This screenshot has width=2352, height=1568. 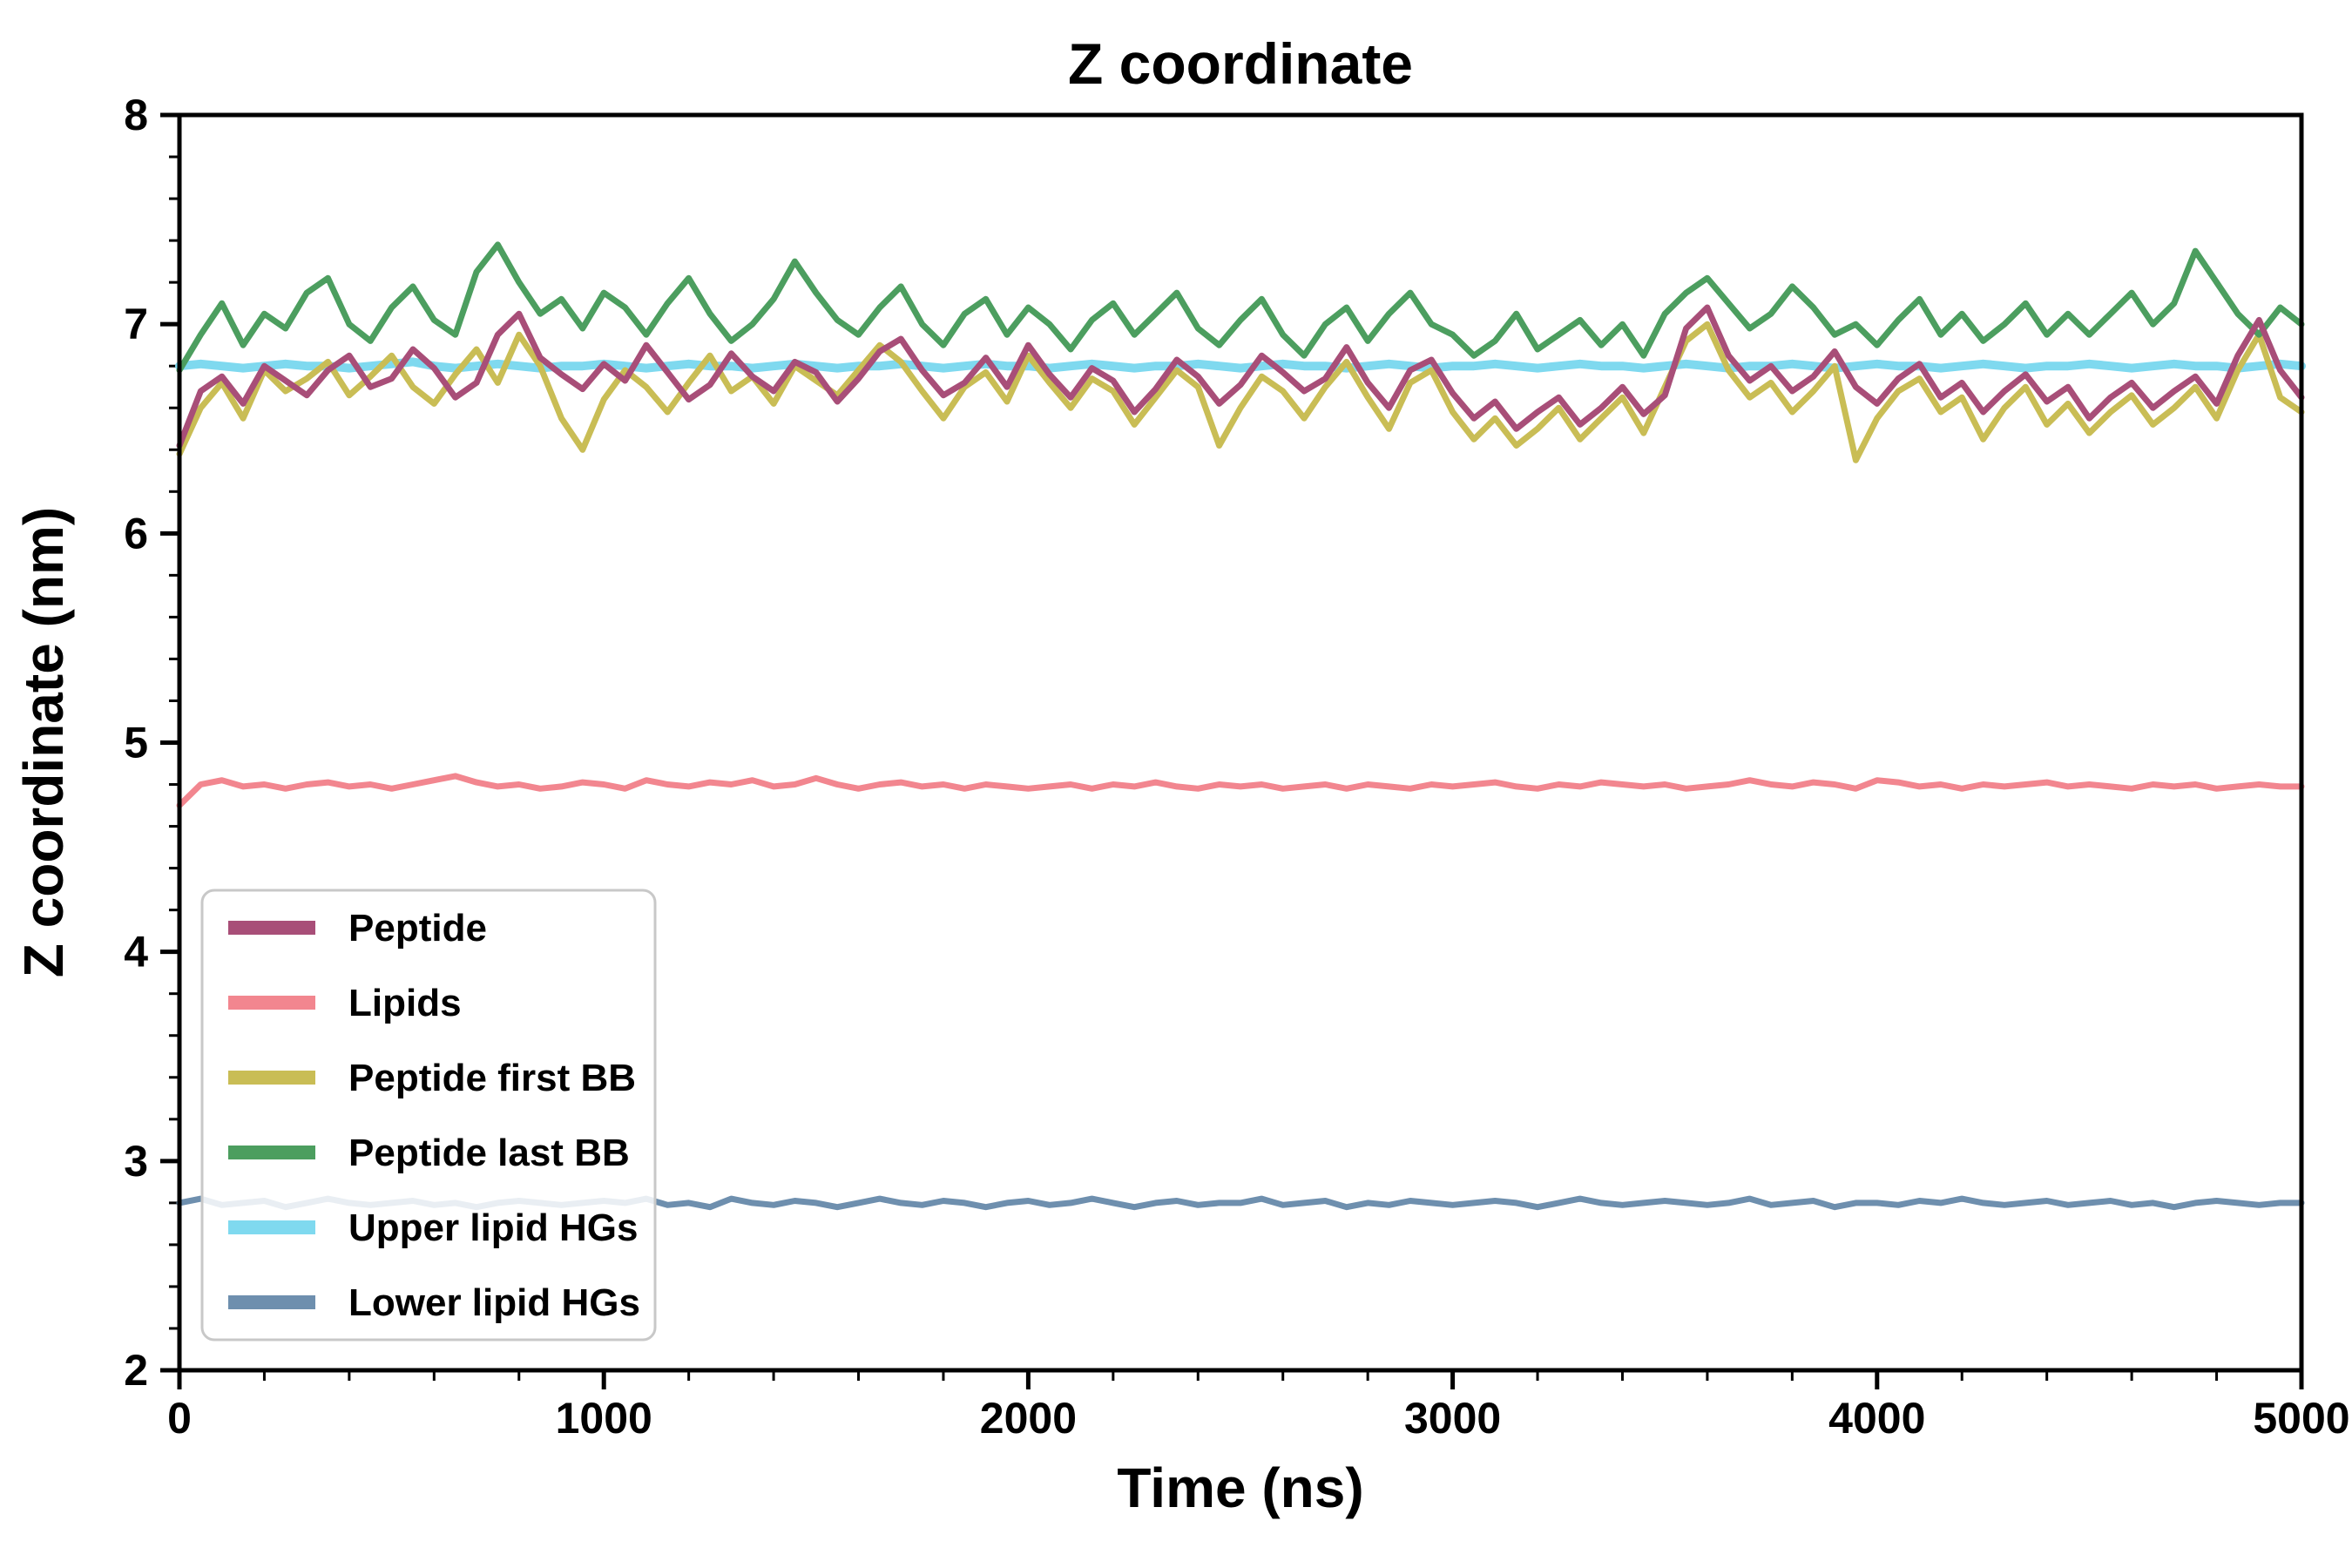 What do you see at coordinates (179, 1418) in the screenshot?
I see `x-tick-label-0: 0` at bounding box center [179, 1418].